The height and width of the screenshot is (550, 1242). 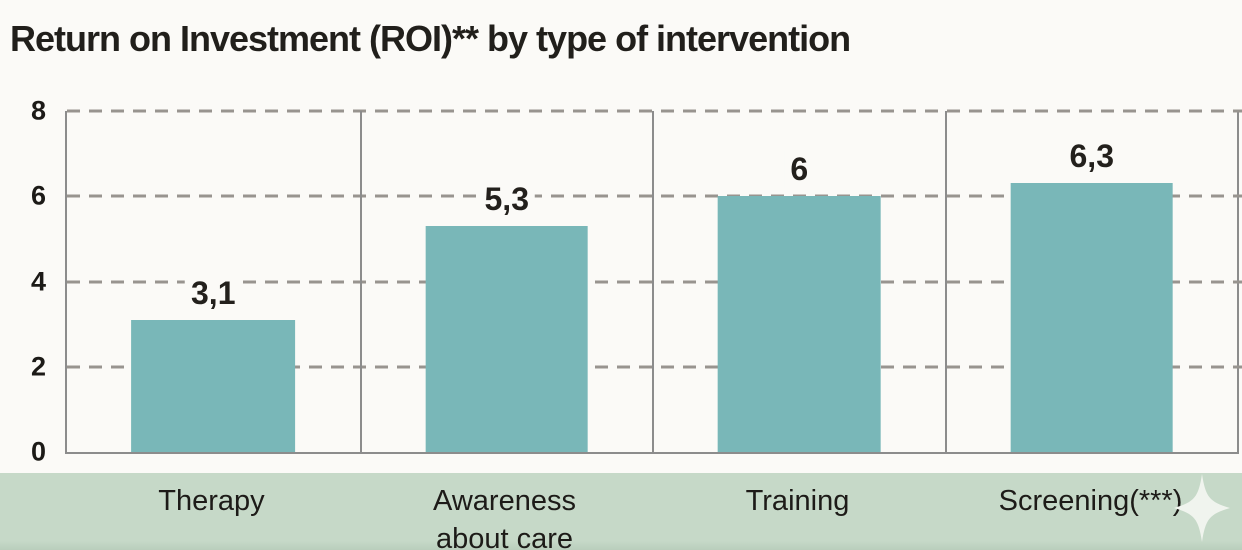 I want to click on panel-awareness-about-care: 5,3, so click(x=506, y=281).